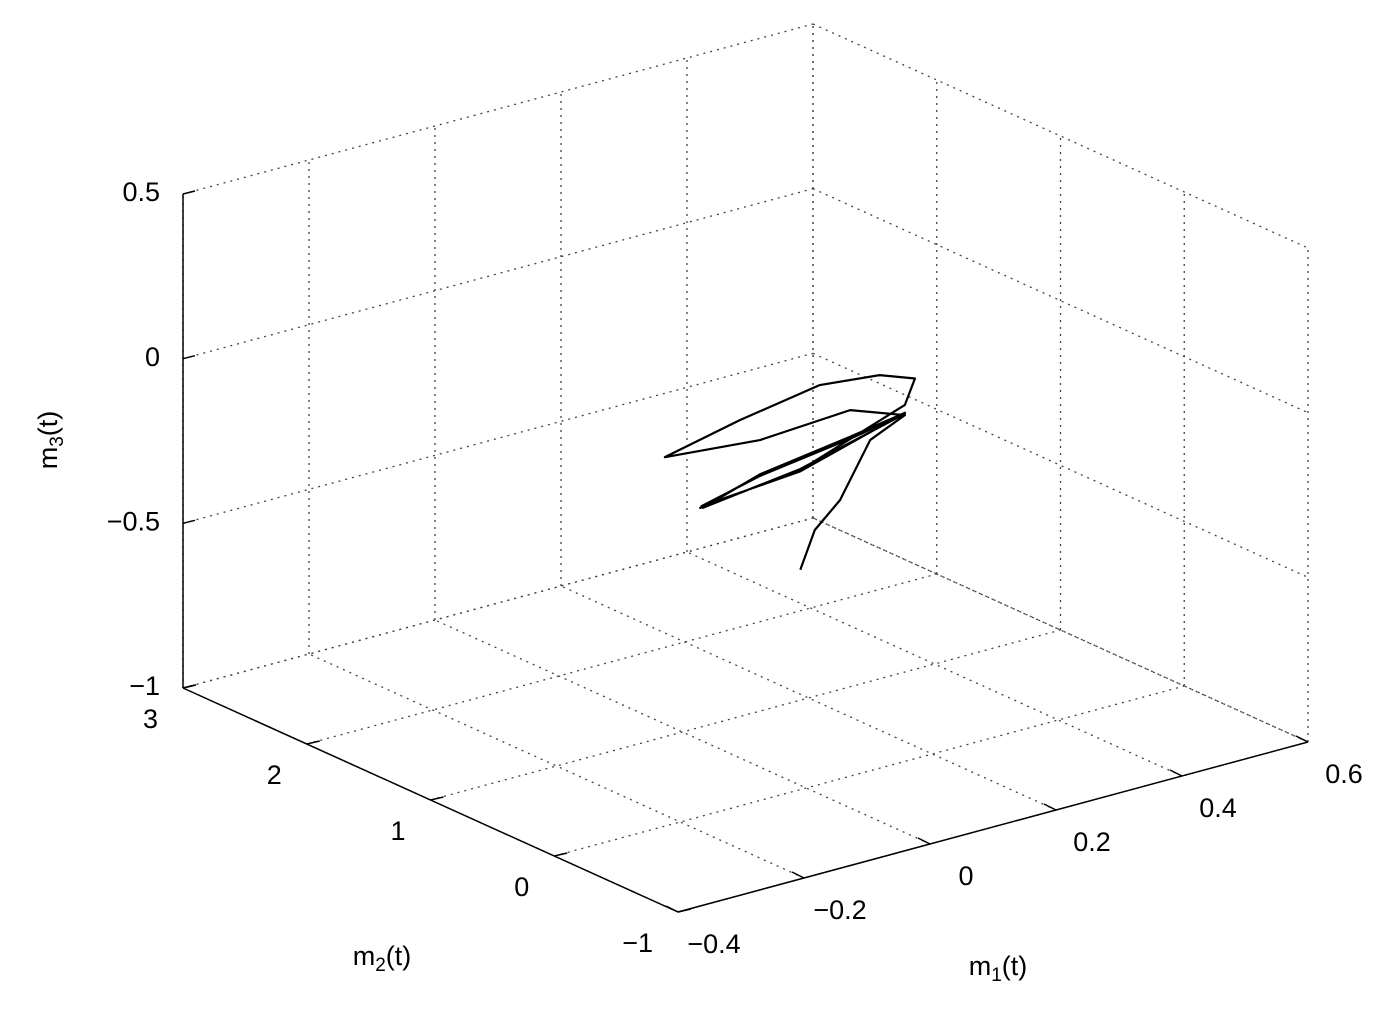 The width and height of the screenshot is (1391, 1024). What do you see at coordinates (996, 975) in the screenshot?
I see `x-label-sub: 1` at bounding box center [996, 975].